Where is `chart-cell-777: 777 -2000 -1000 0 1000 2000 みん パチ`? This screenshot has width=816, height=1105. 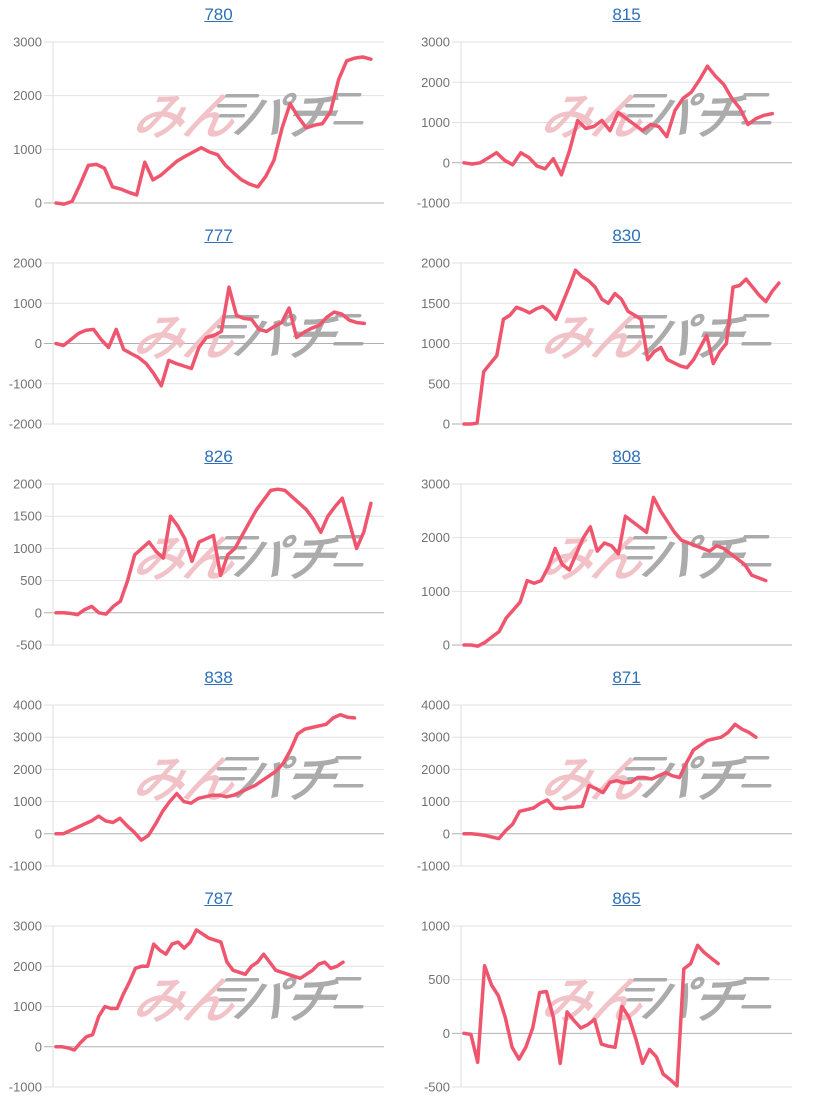
chart-cell-777: 777 -2000 -1000 0 1000 2000 みん パチ is located at coordinates (204, 331).